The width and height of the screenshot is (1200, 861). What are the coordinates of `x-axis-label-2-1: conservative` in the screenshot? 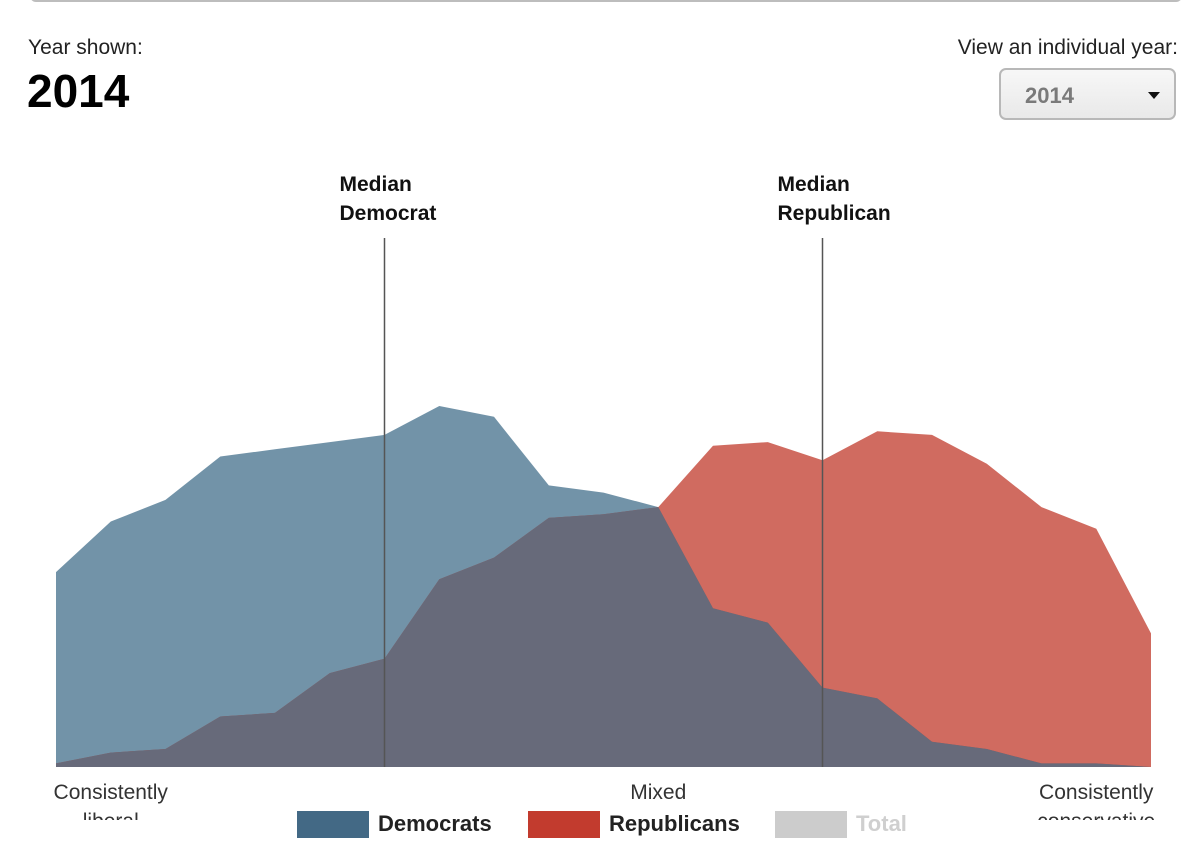 It's located at (1096, 815).